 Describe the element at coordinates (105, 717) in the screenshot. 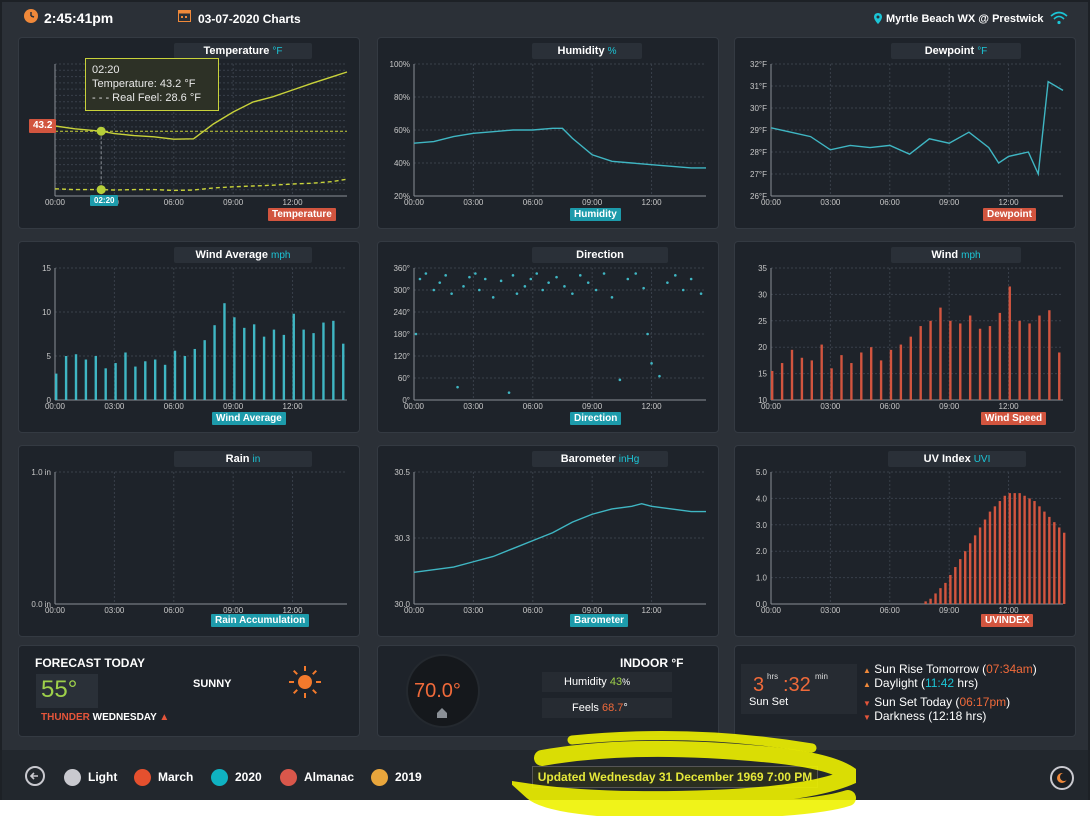

I see `forecast-alert: THUNDER WEDNESDAY ▲` at that location.